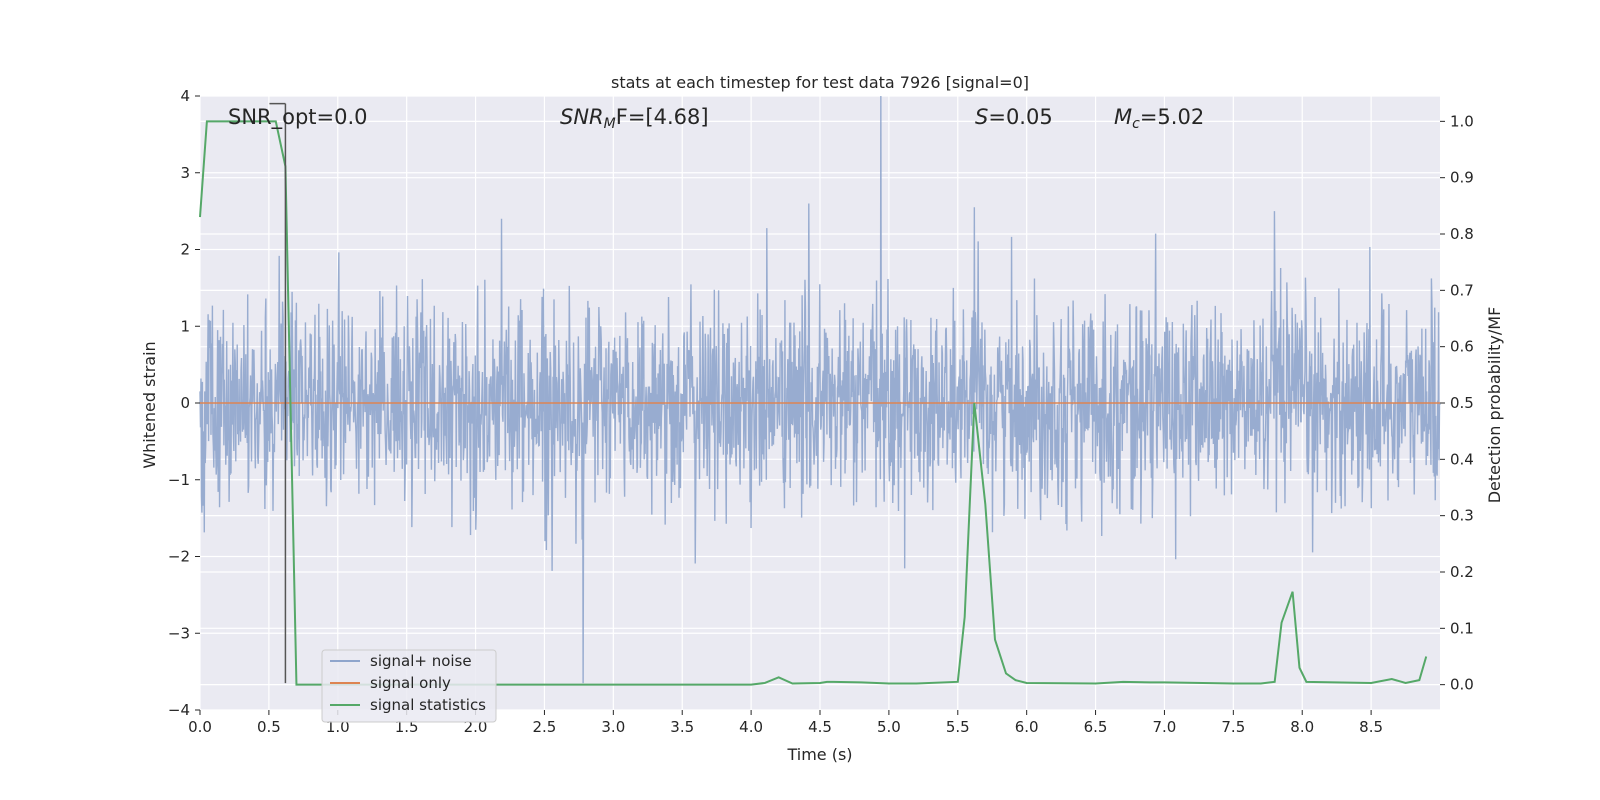  What do you see at coordinates (421, 661) in the screenshot?
I see `legend-label-signal-noise: signal+ noise` at bounding box center [421, 661].